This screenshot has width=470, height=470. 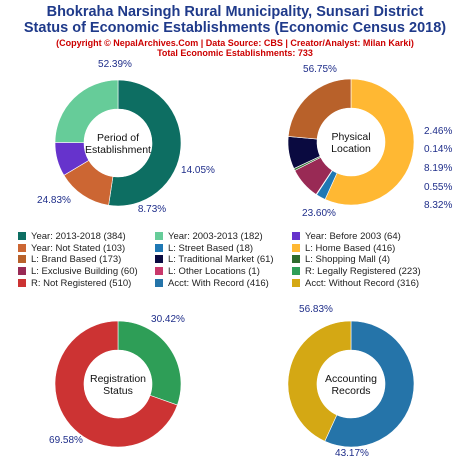 What do you see at coordinates (84, 272) in the screenshot?
I see `legend-label: L: Exclusive Building (60)` at bounding box center [84, 272].